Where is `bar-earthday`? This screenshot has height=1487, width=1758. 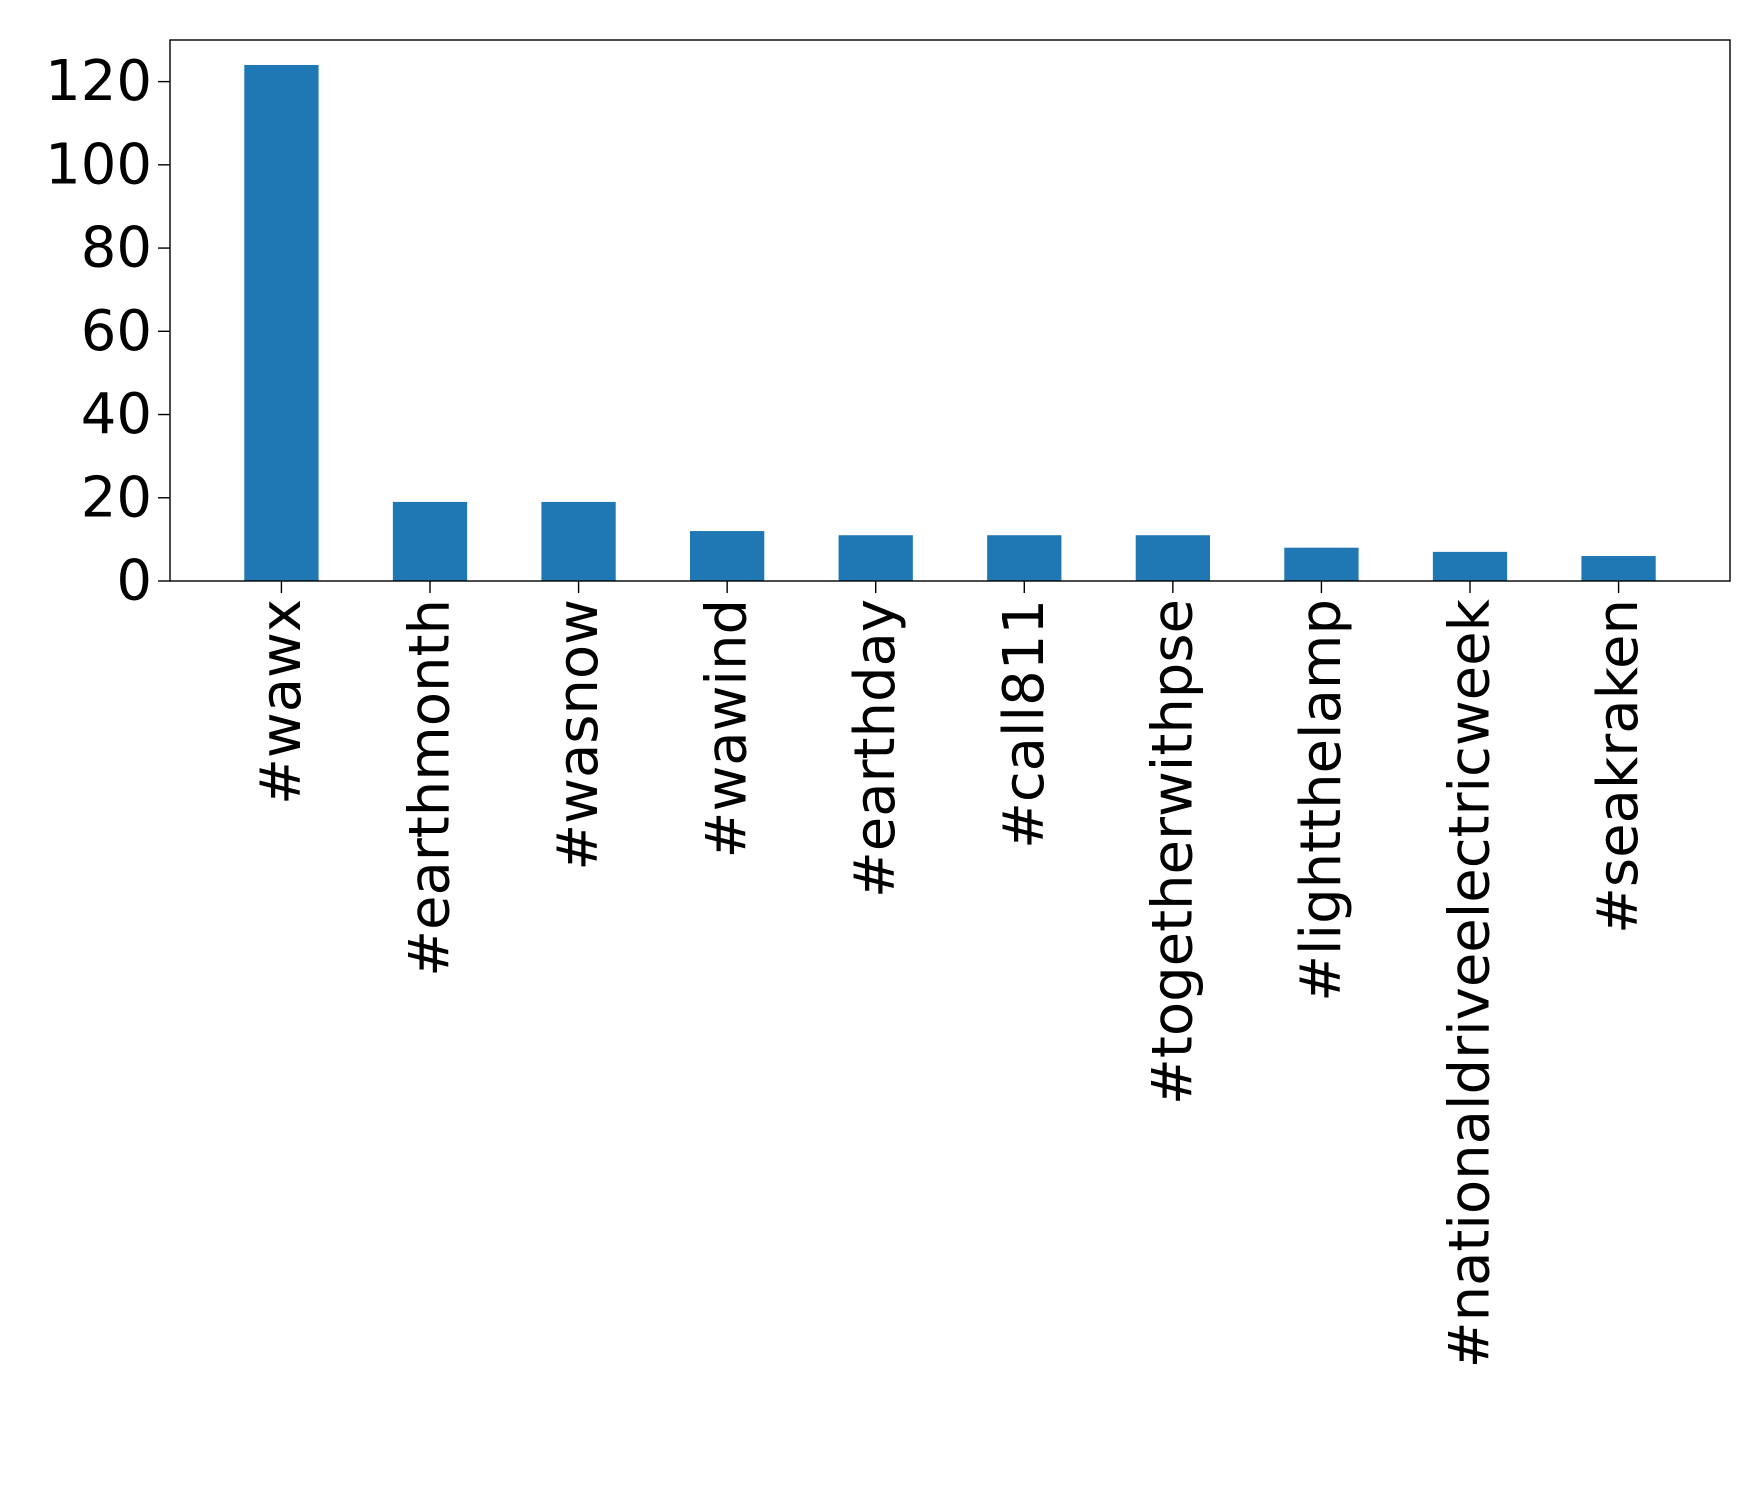 bar-earthday is located at coordinates (875, 558).